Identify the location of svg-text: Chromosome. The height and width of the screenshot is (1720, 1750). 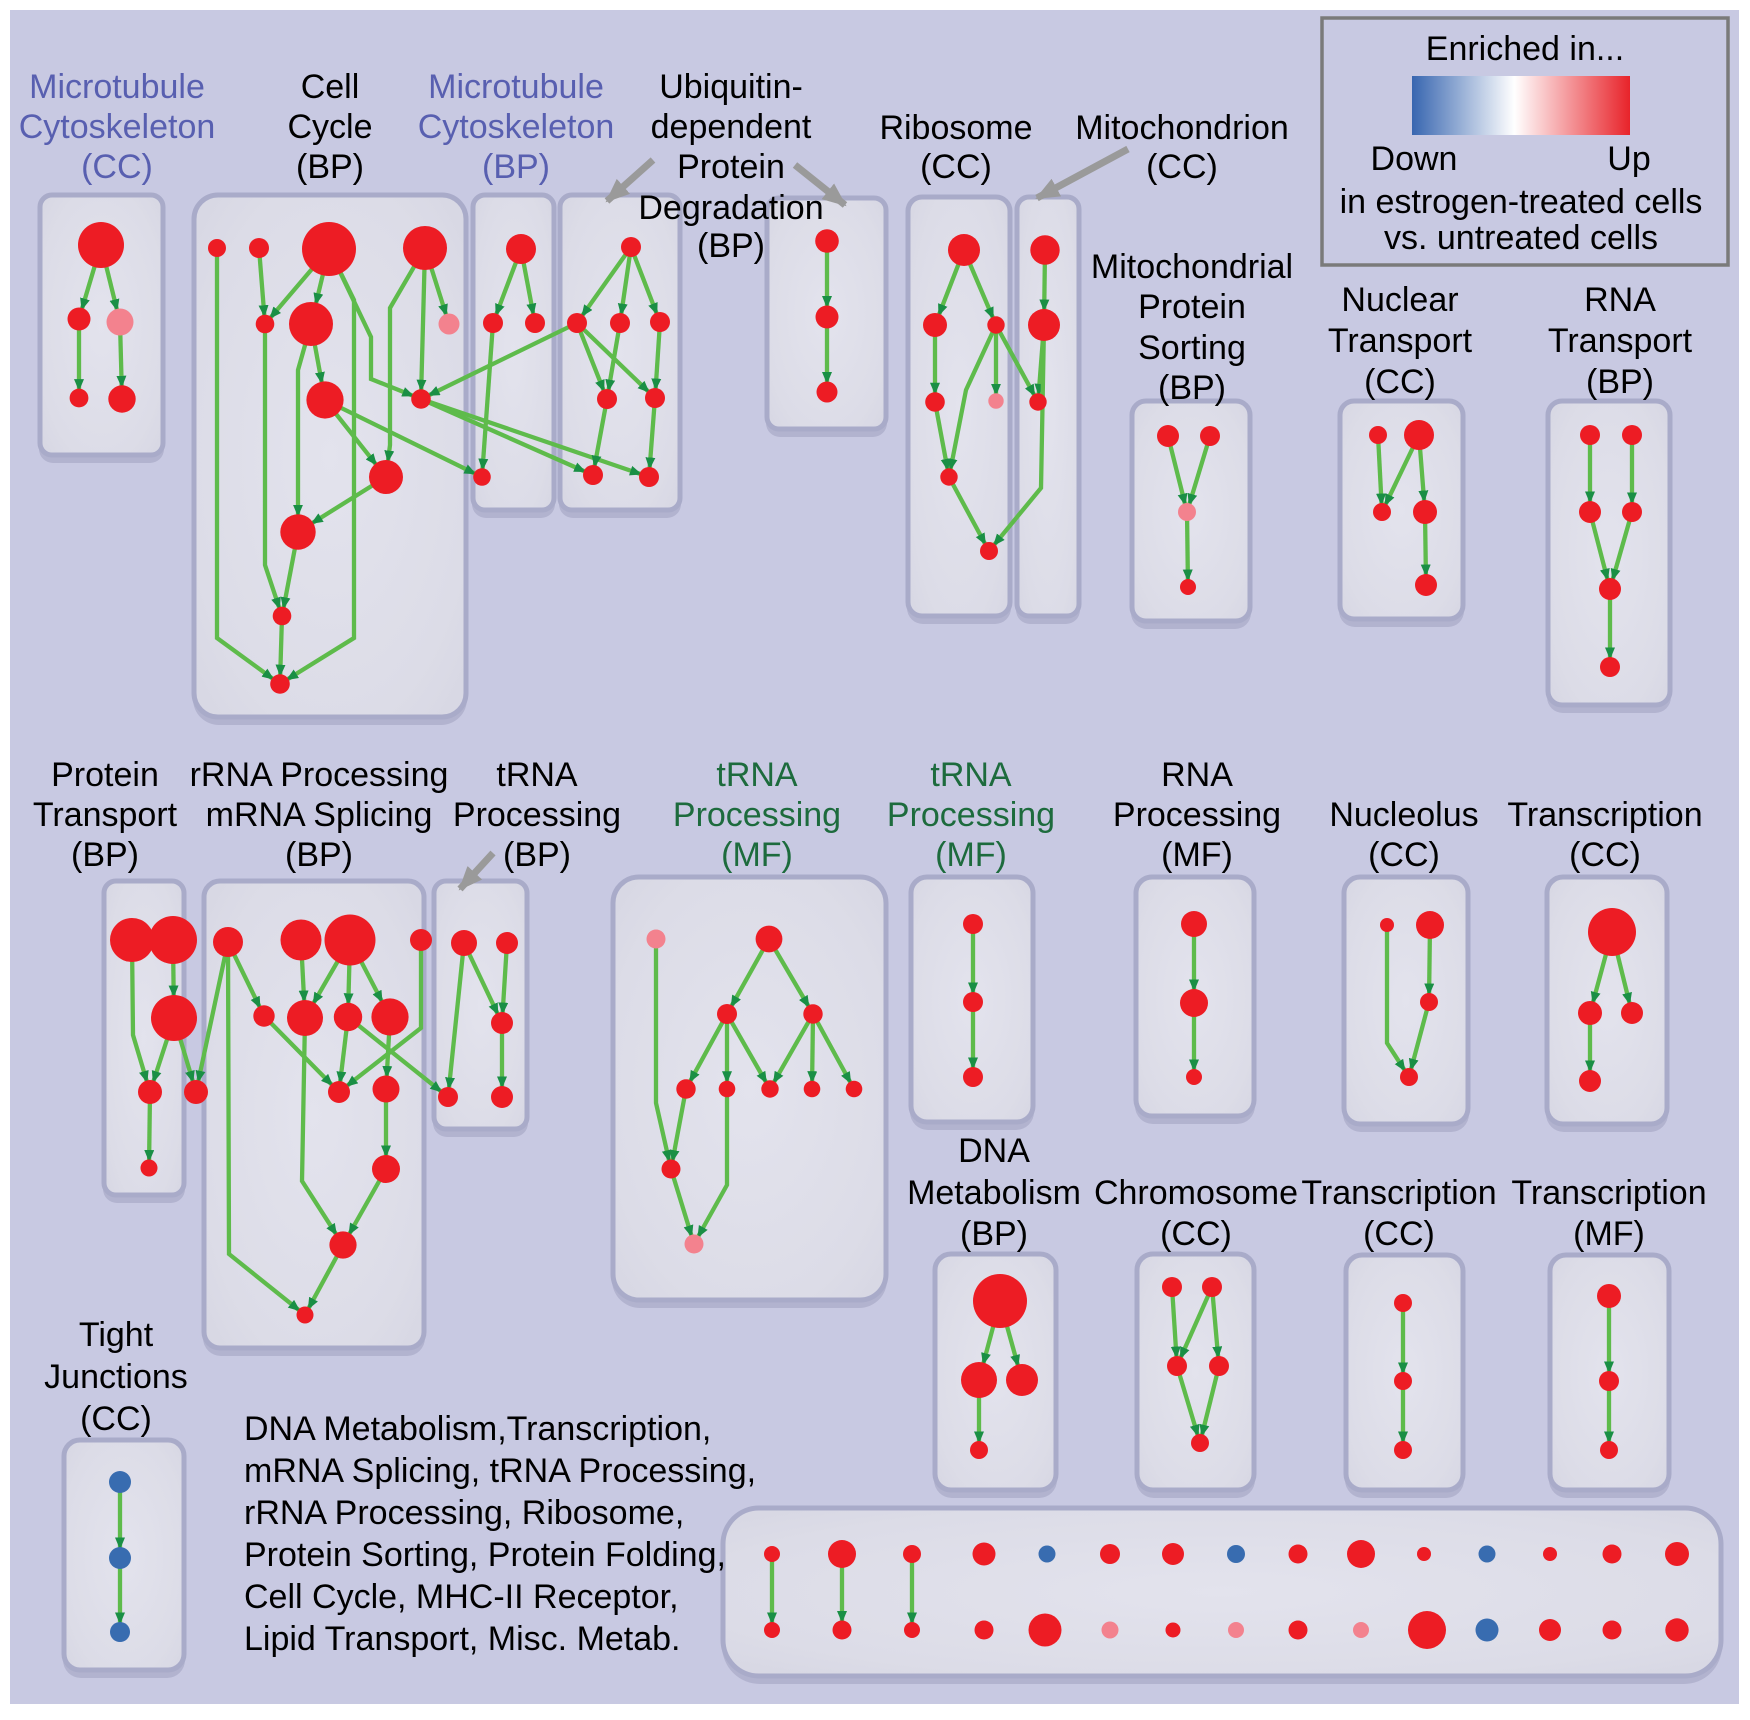
(1196, 1193).